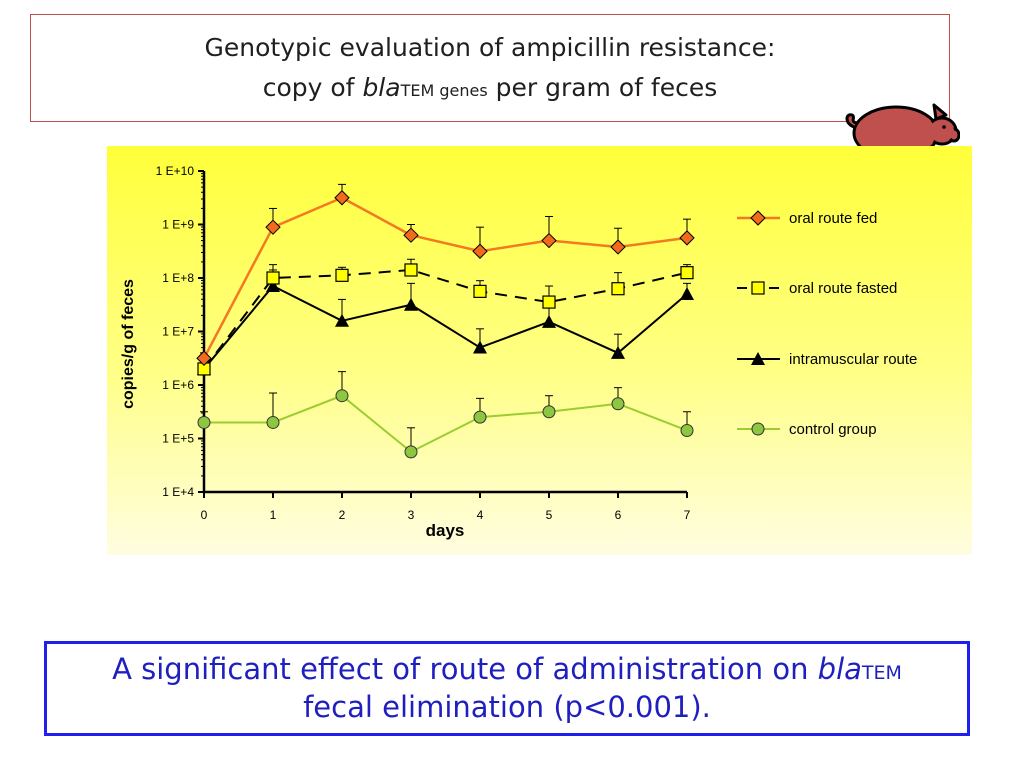 The width and height of the screenshot is (1024, 768). I want to click on legend-label-control: control group, so click(833, 429).